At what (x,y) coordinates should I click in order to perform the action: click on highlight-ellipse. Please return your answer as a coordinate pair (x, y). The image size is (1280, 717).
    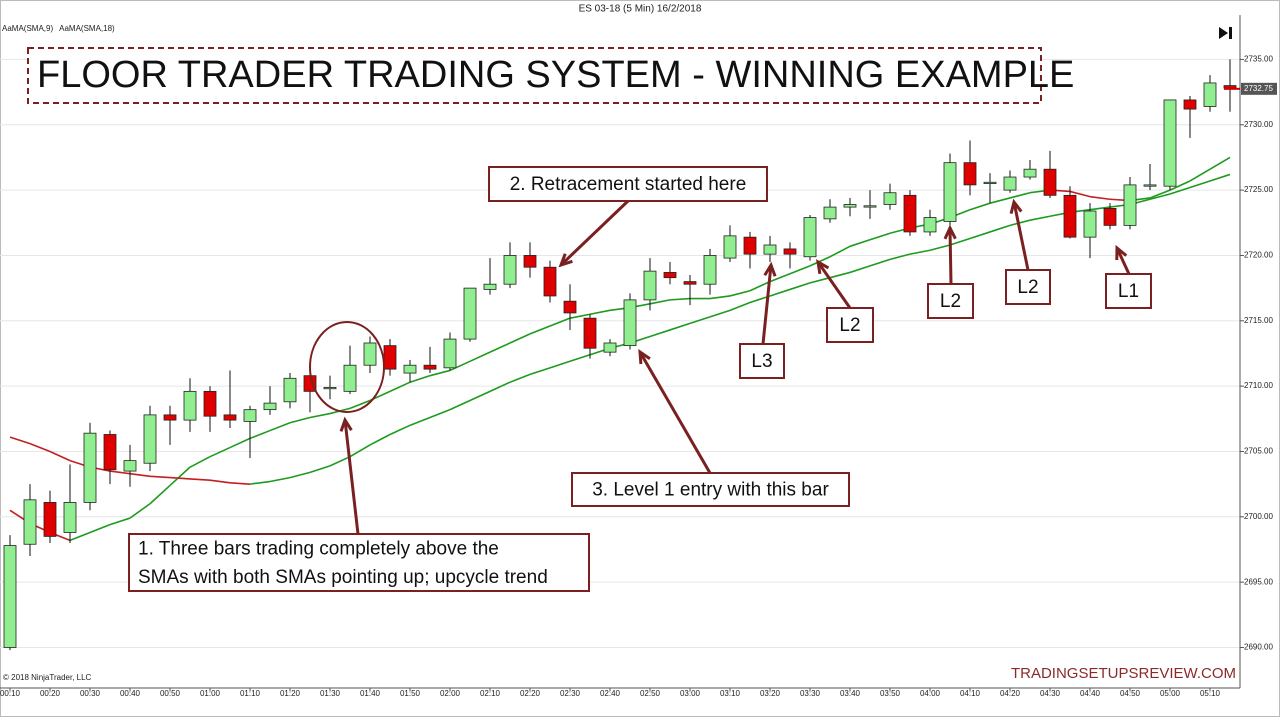
    Looking at the image, I should click on (347, 367).